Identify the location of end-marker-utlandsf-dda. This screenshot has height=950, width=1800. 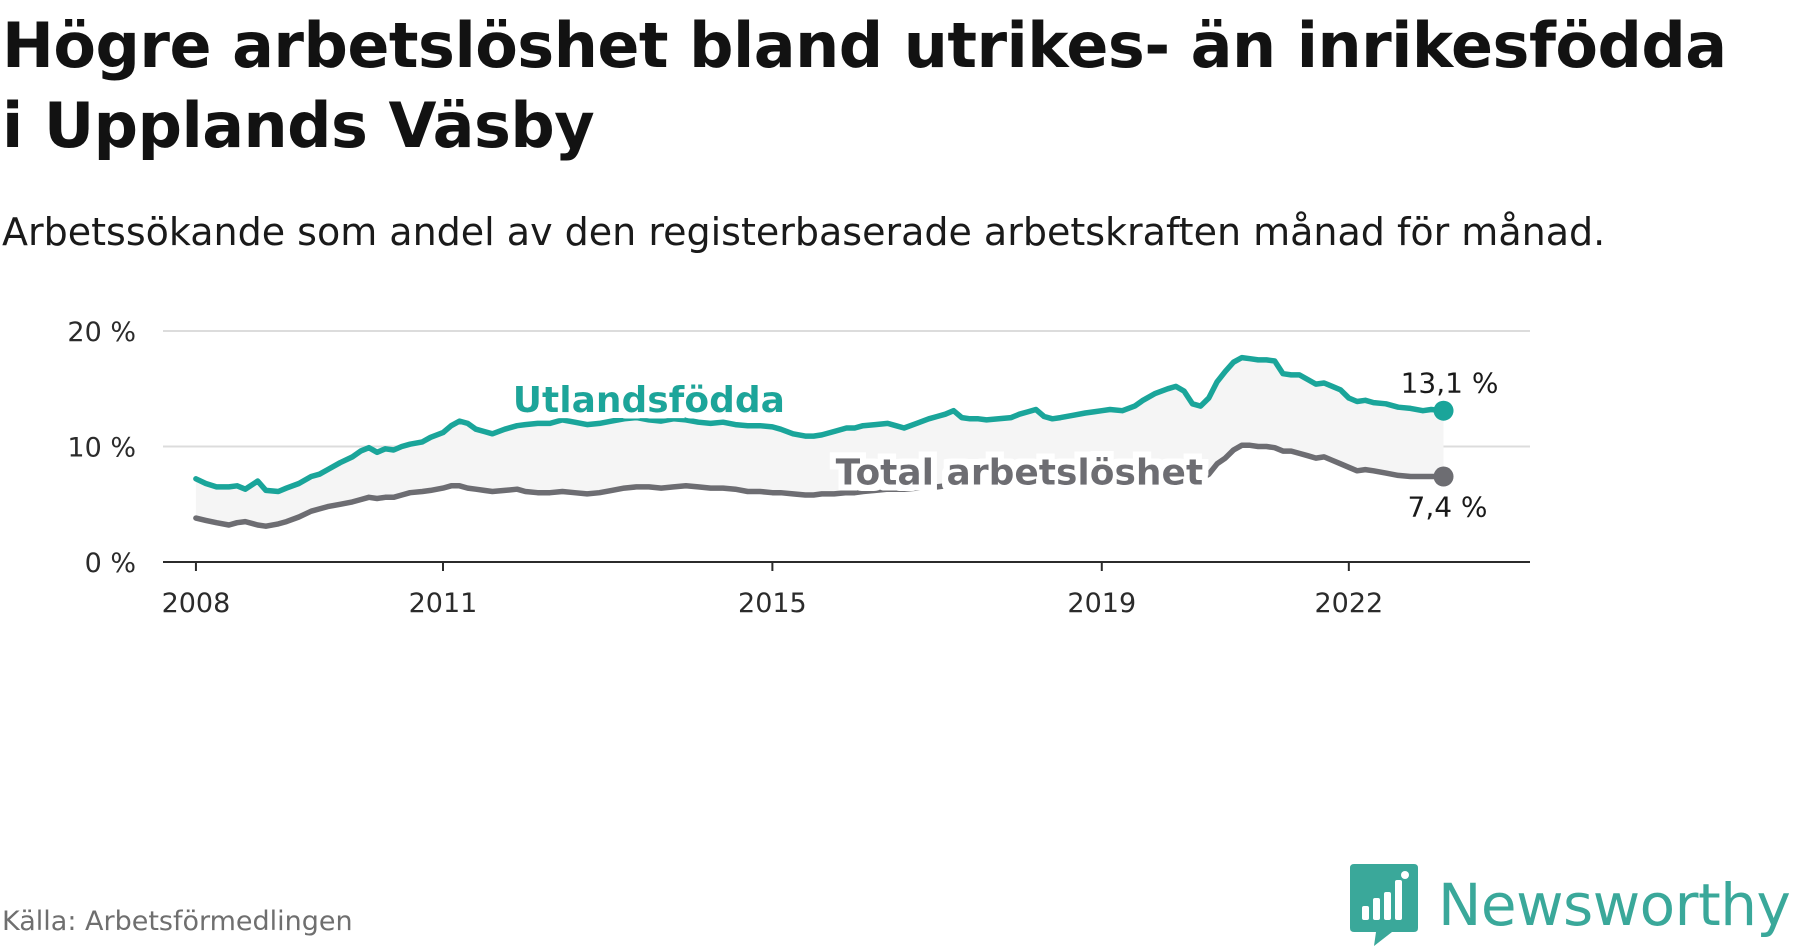
(1443, 410).